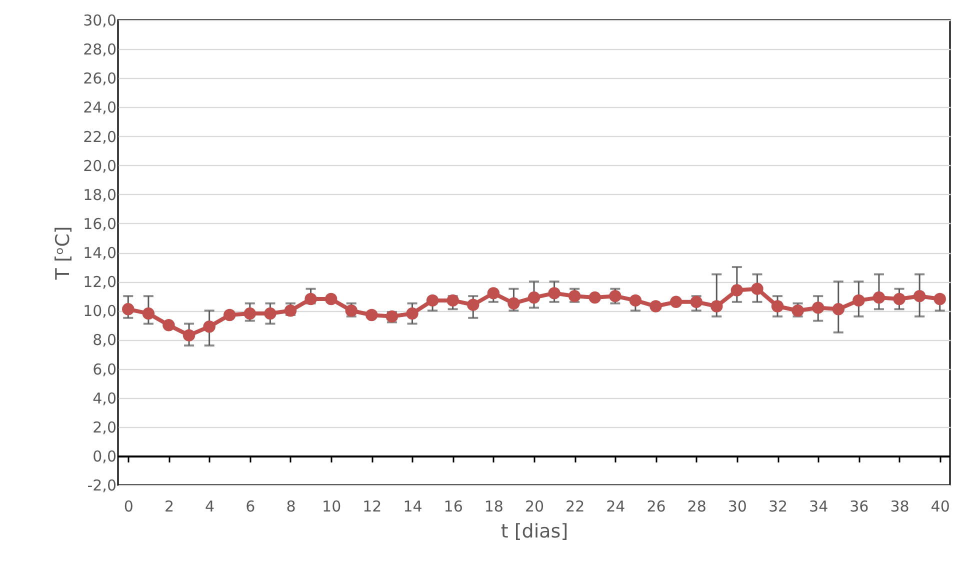 The height and width of the screenshot is (569, 956). Describe the element at coordinates (99, 21) in the screenshot. I see `y-tick-label: 30,0` at that location.